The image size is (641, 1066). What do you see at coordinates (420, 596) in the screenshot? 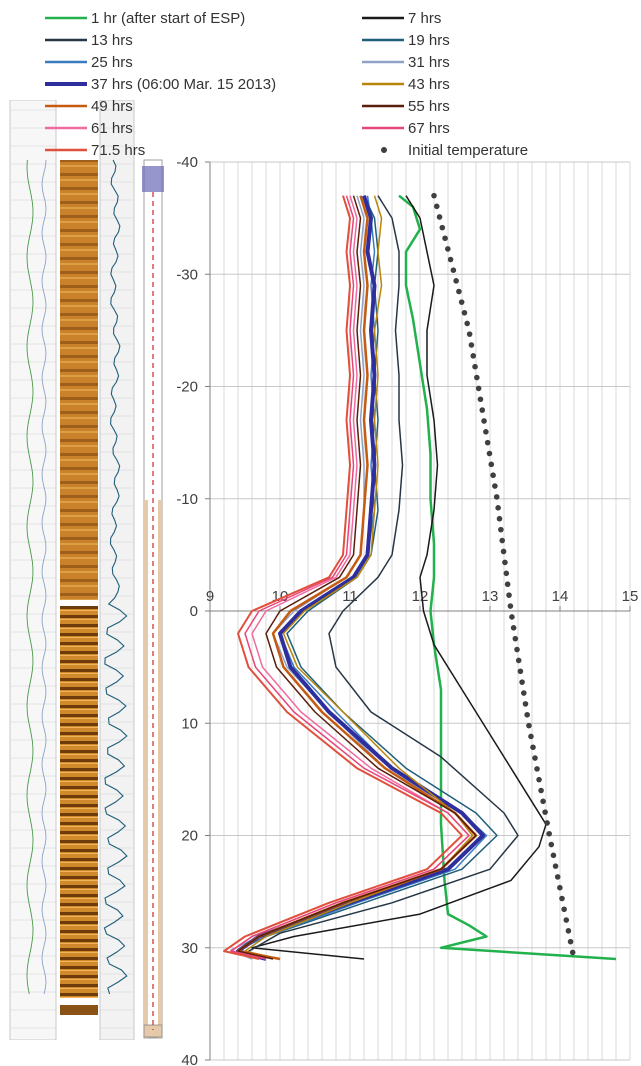
I see `x-tick-label: 12` at bounding box center [420, 596].